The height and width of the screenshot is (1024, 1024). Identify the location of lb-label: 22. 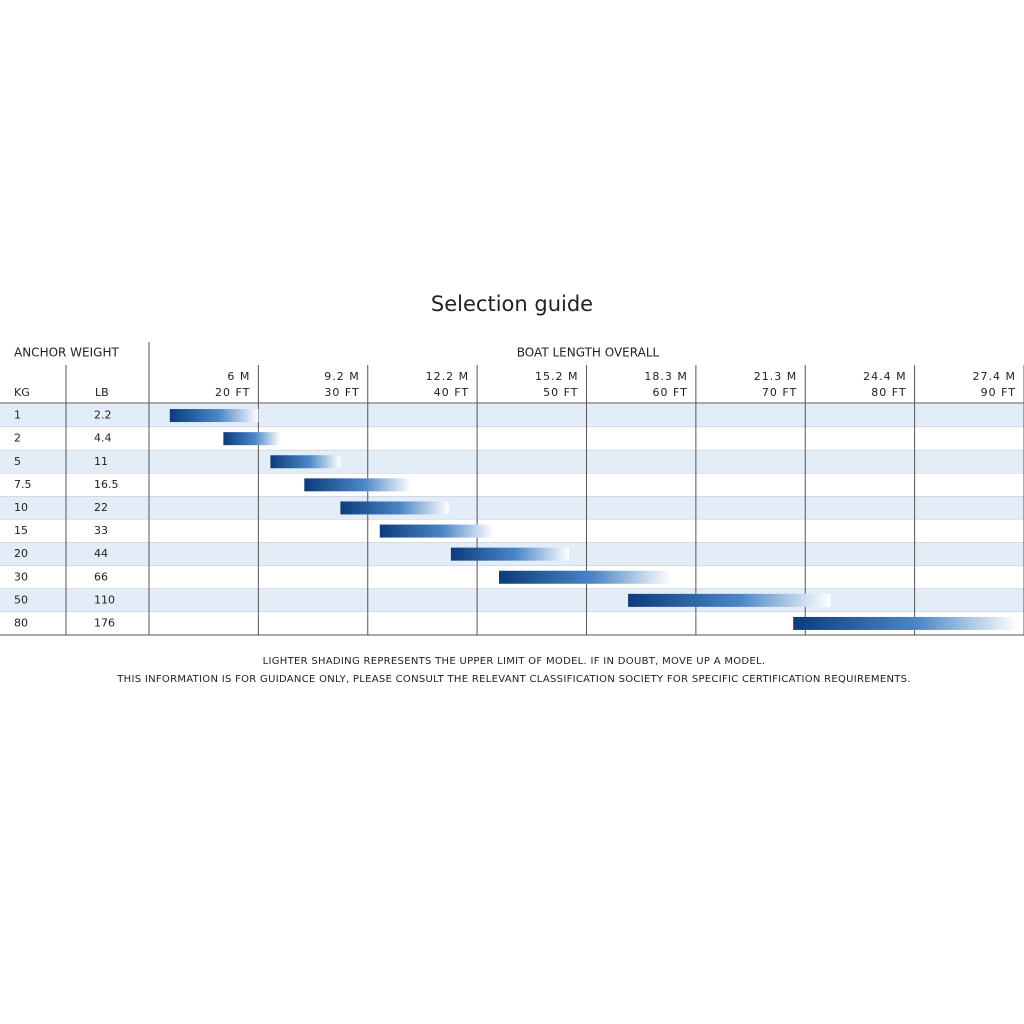
(101, 507).